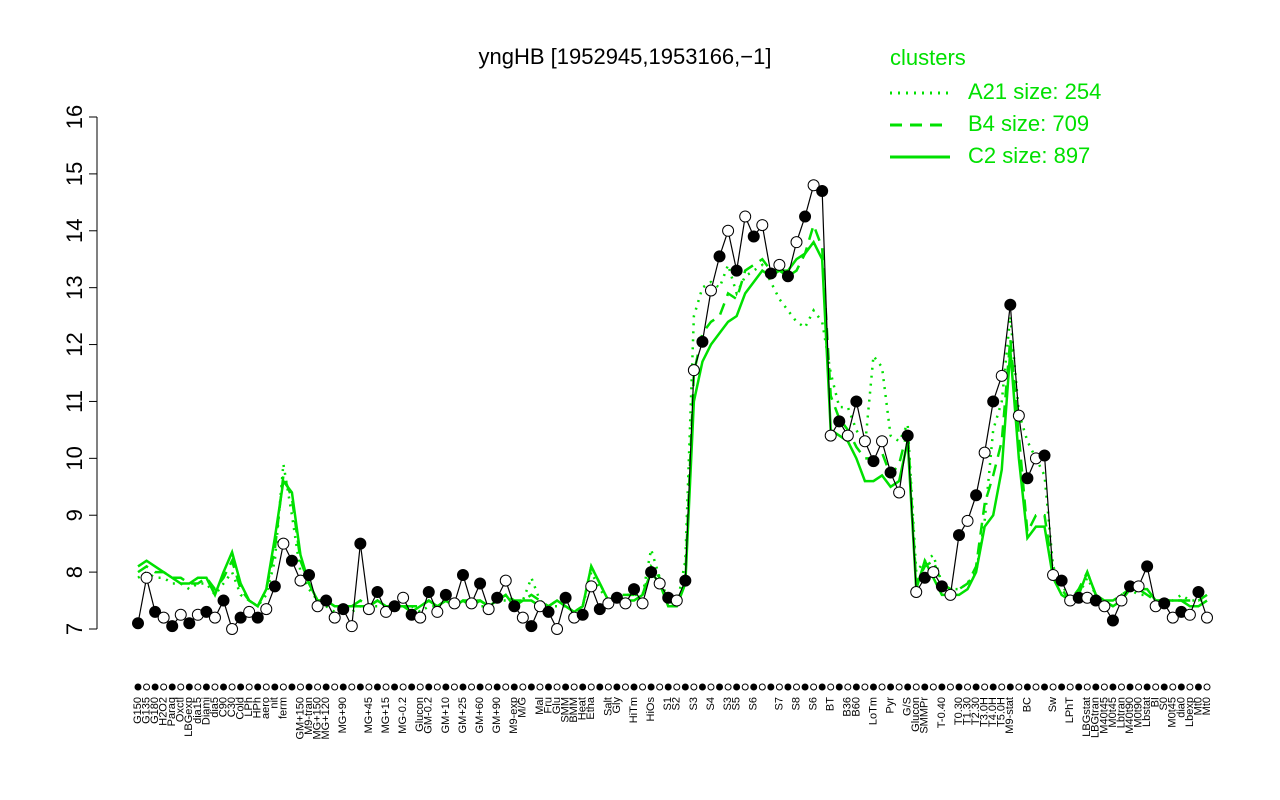  What do you see at coordinates (928, 57) in the screenshot?
I see `legend-title: clusters` at bounding box center [928, 57].